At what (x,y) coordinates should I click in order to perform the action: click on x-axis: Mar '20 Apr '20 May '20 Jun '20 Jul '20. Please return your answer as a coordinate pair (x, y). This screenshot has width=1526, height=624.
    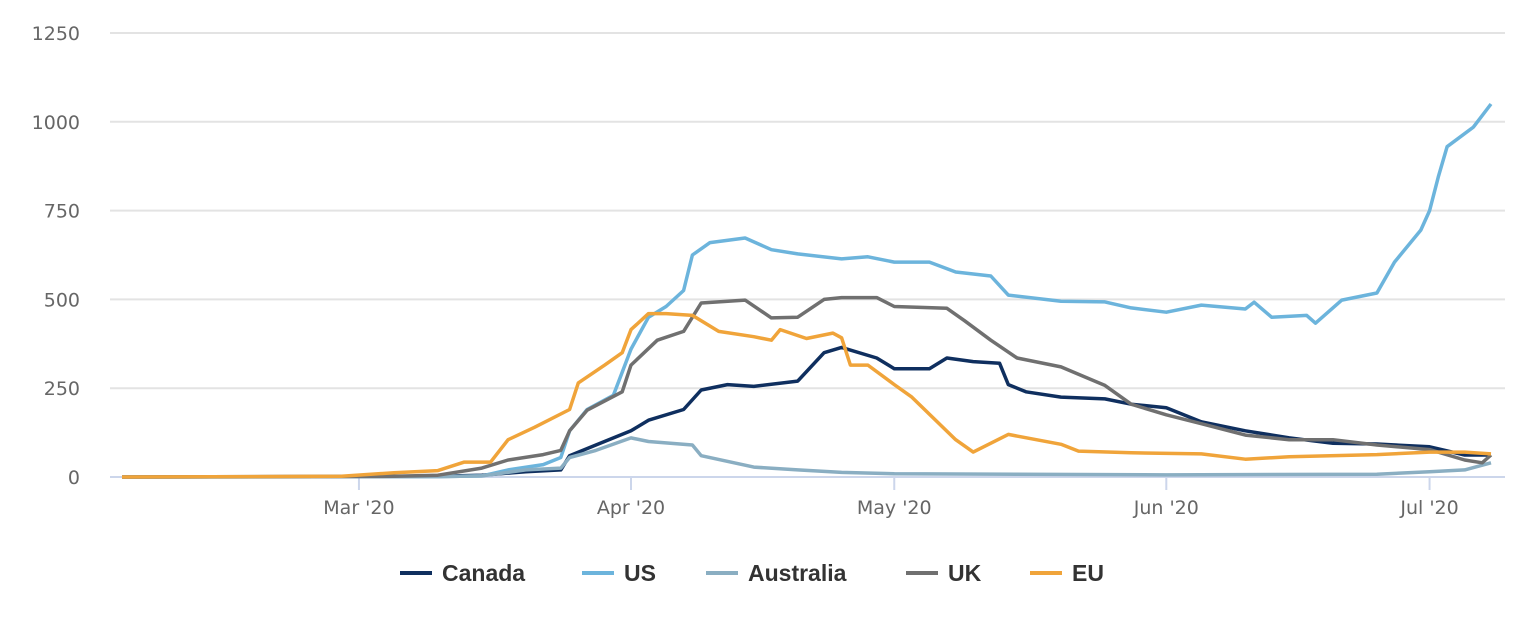
    Looking at the image, I should click on (891, 498).